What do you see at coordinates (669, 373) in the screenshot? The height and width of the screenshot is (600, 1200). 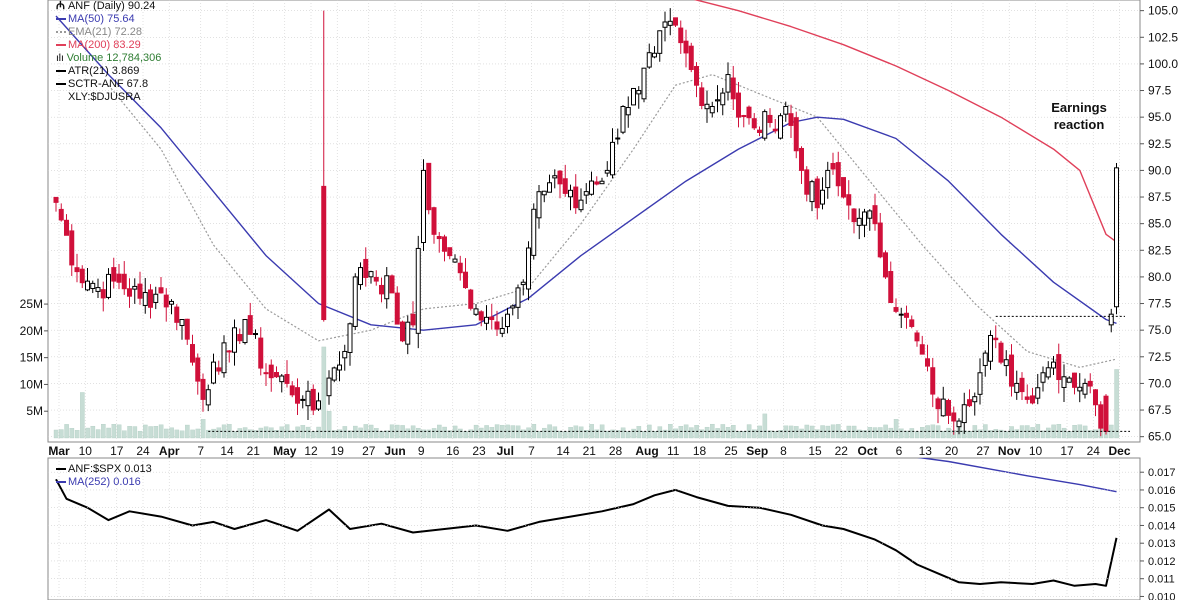 I see `horizontal-levels` at bounding box center [669, 373].